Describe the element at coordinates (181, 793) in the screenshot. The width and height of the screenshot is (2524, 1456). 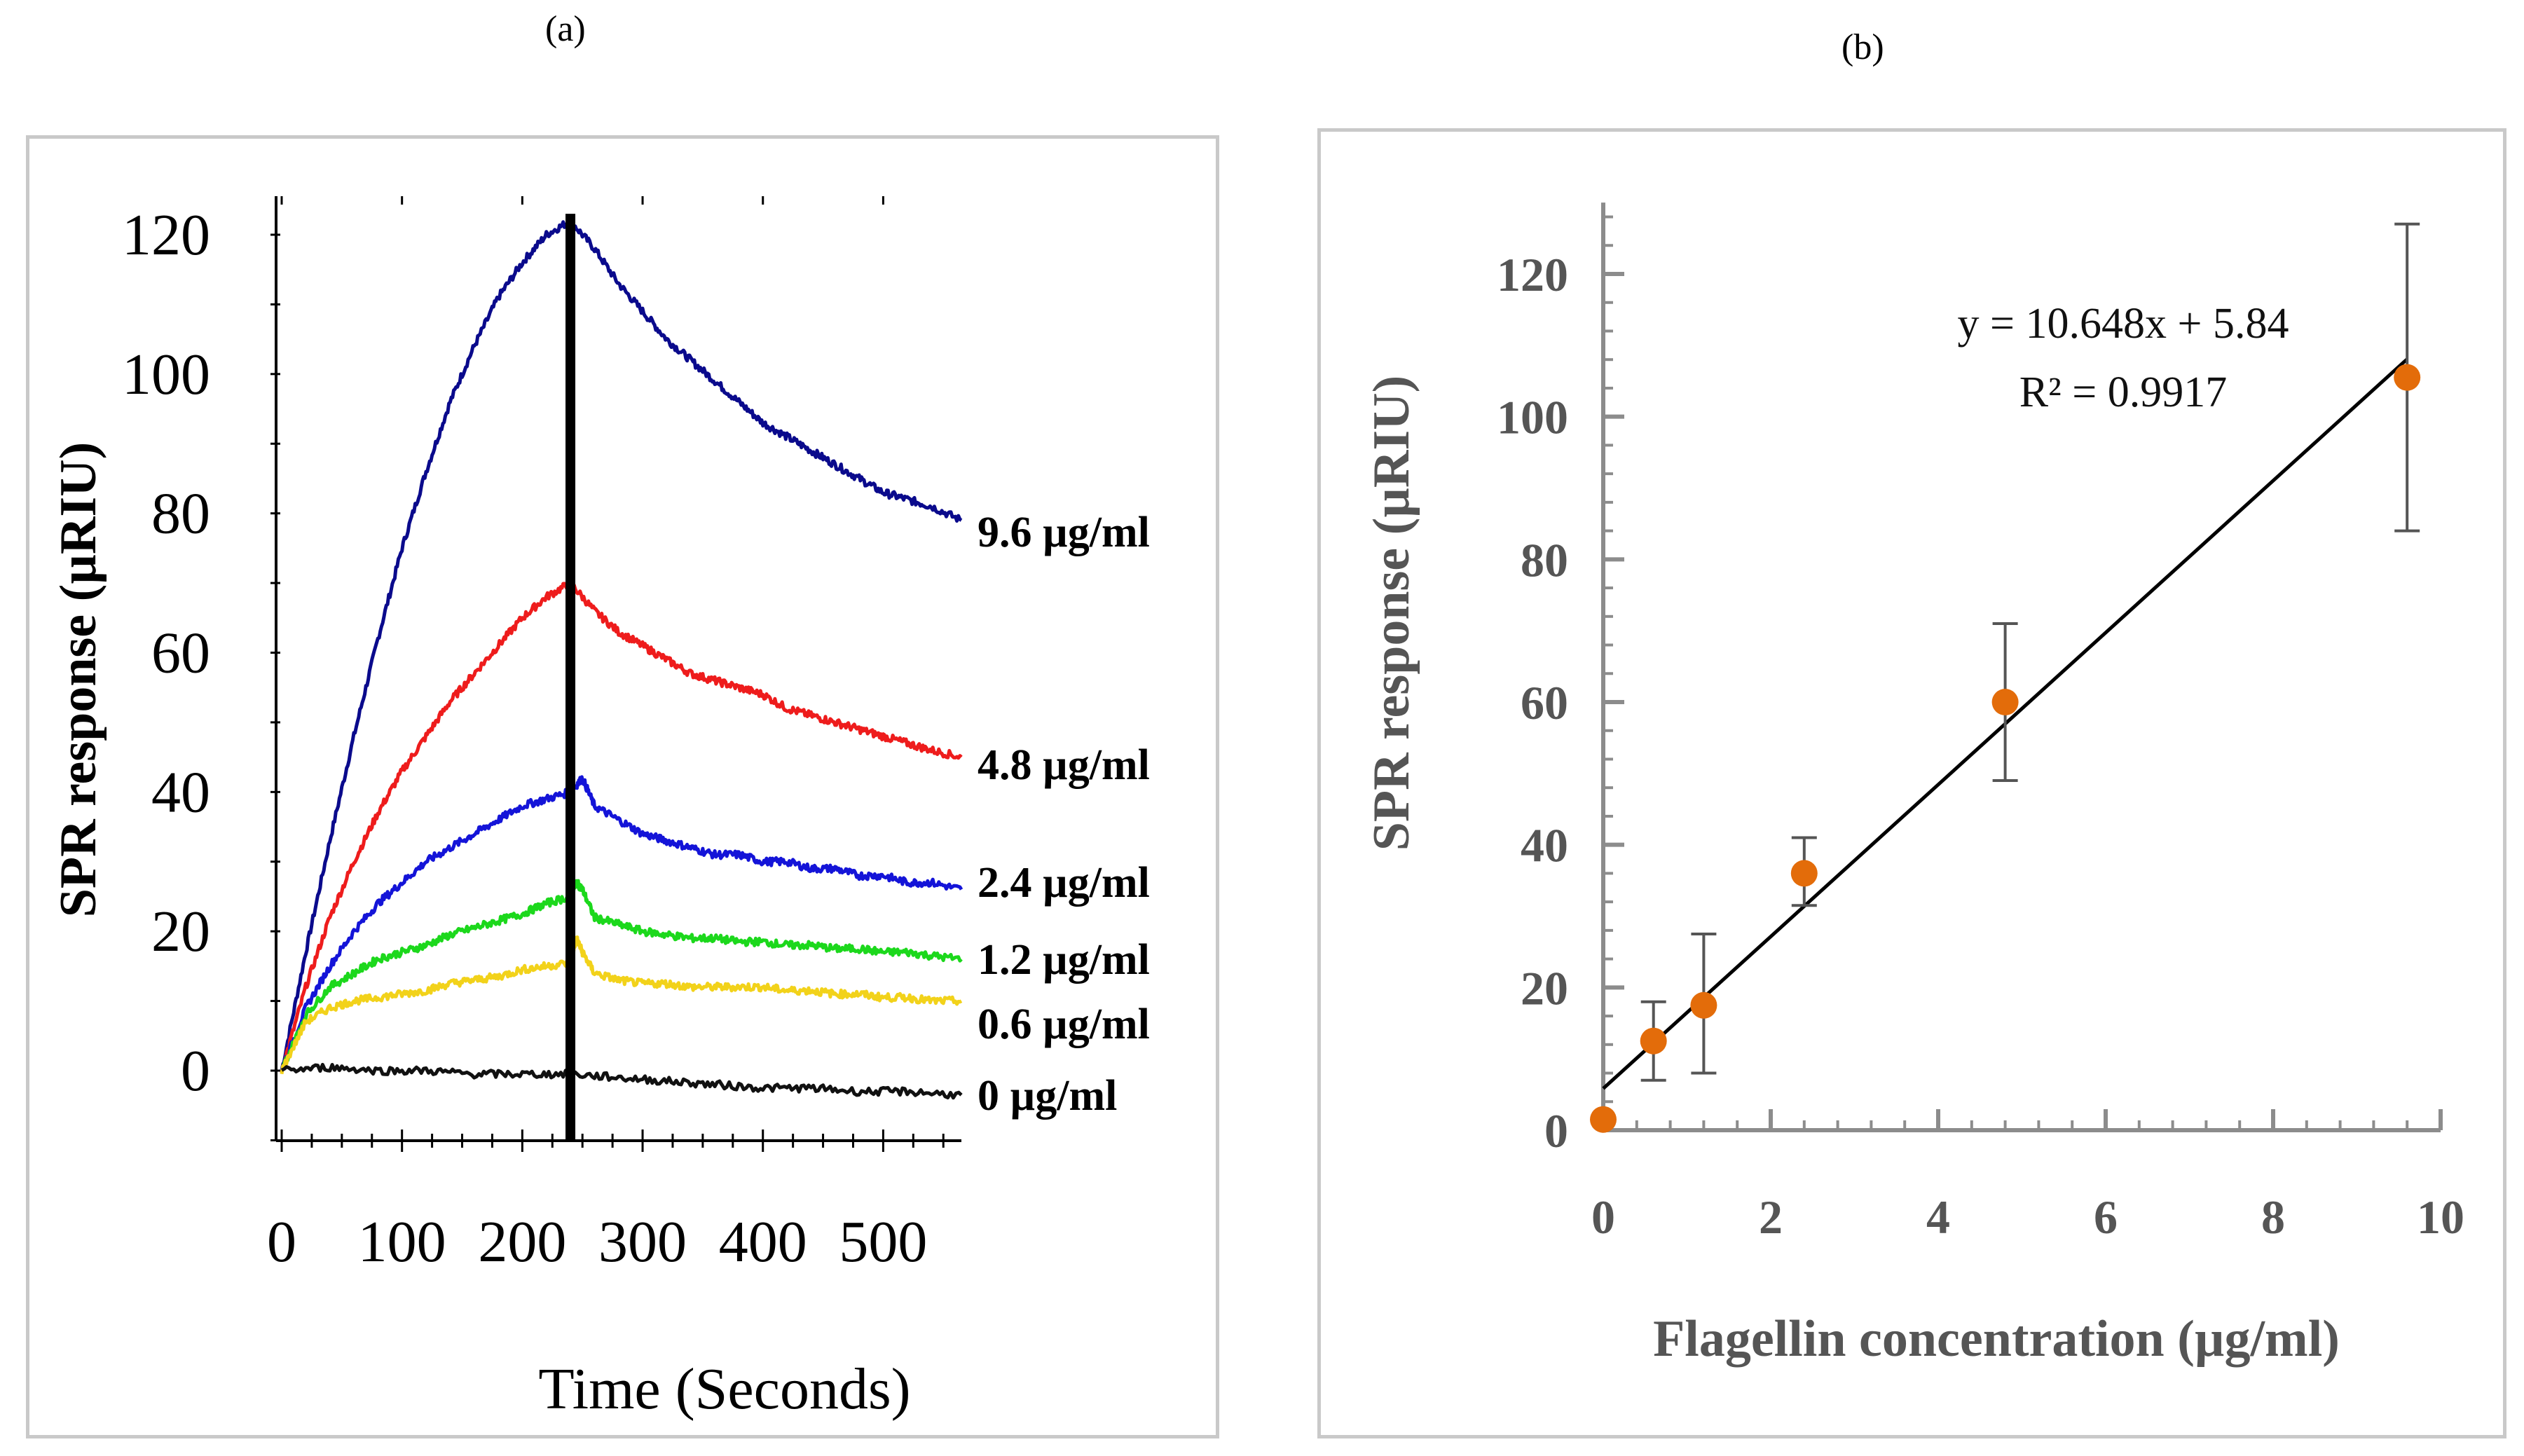
I see `y-tick-label-a: 40` at that location.